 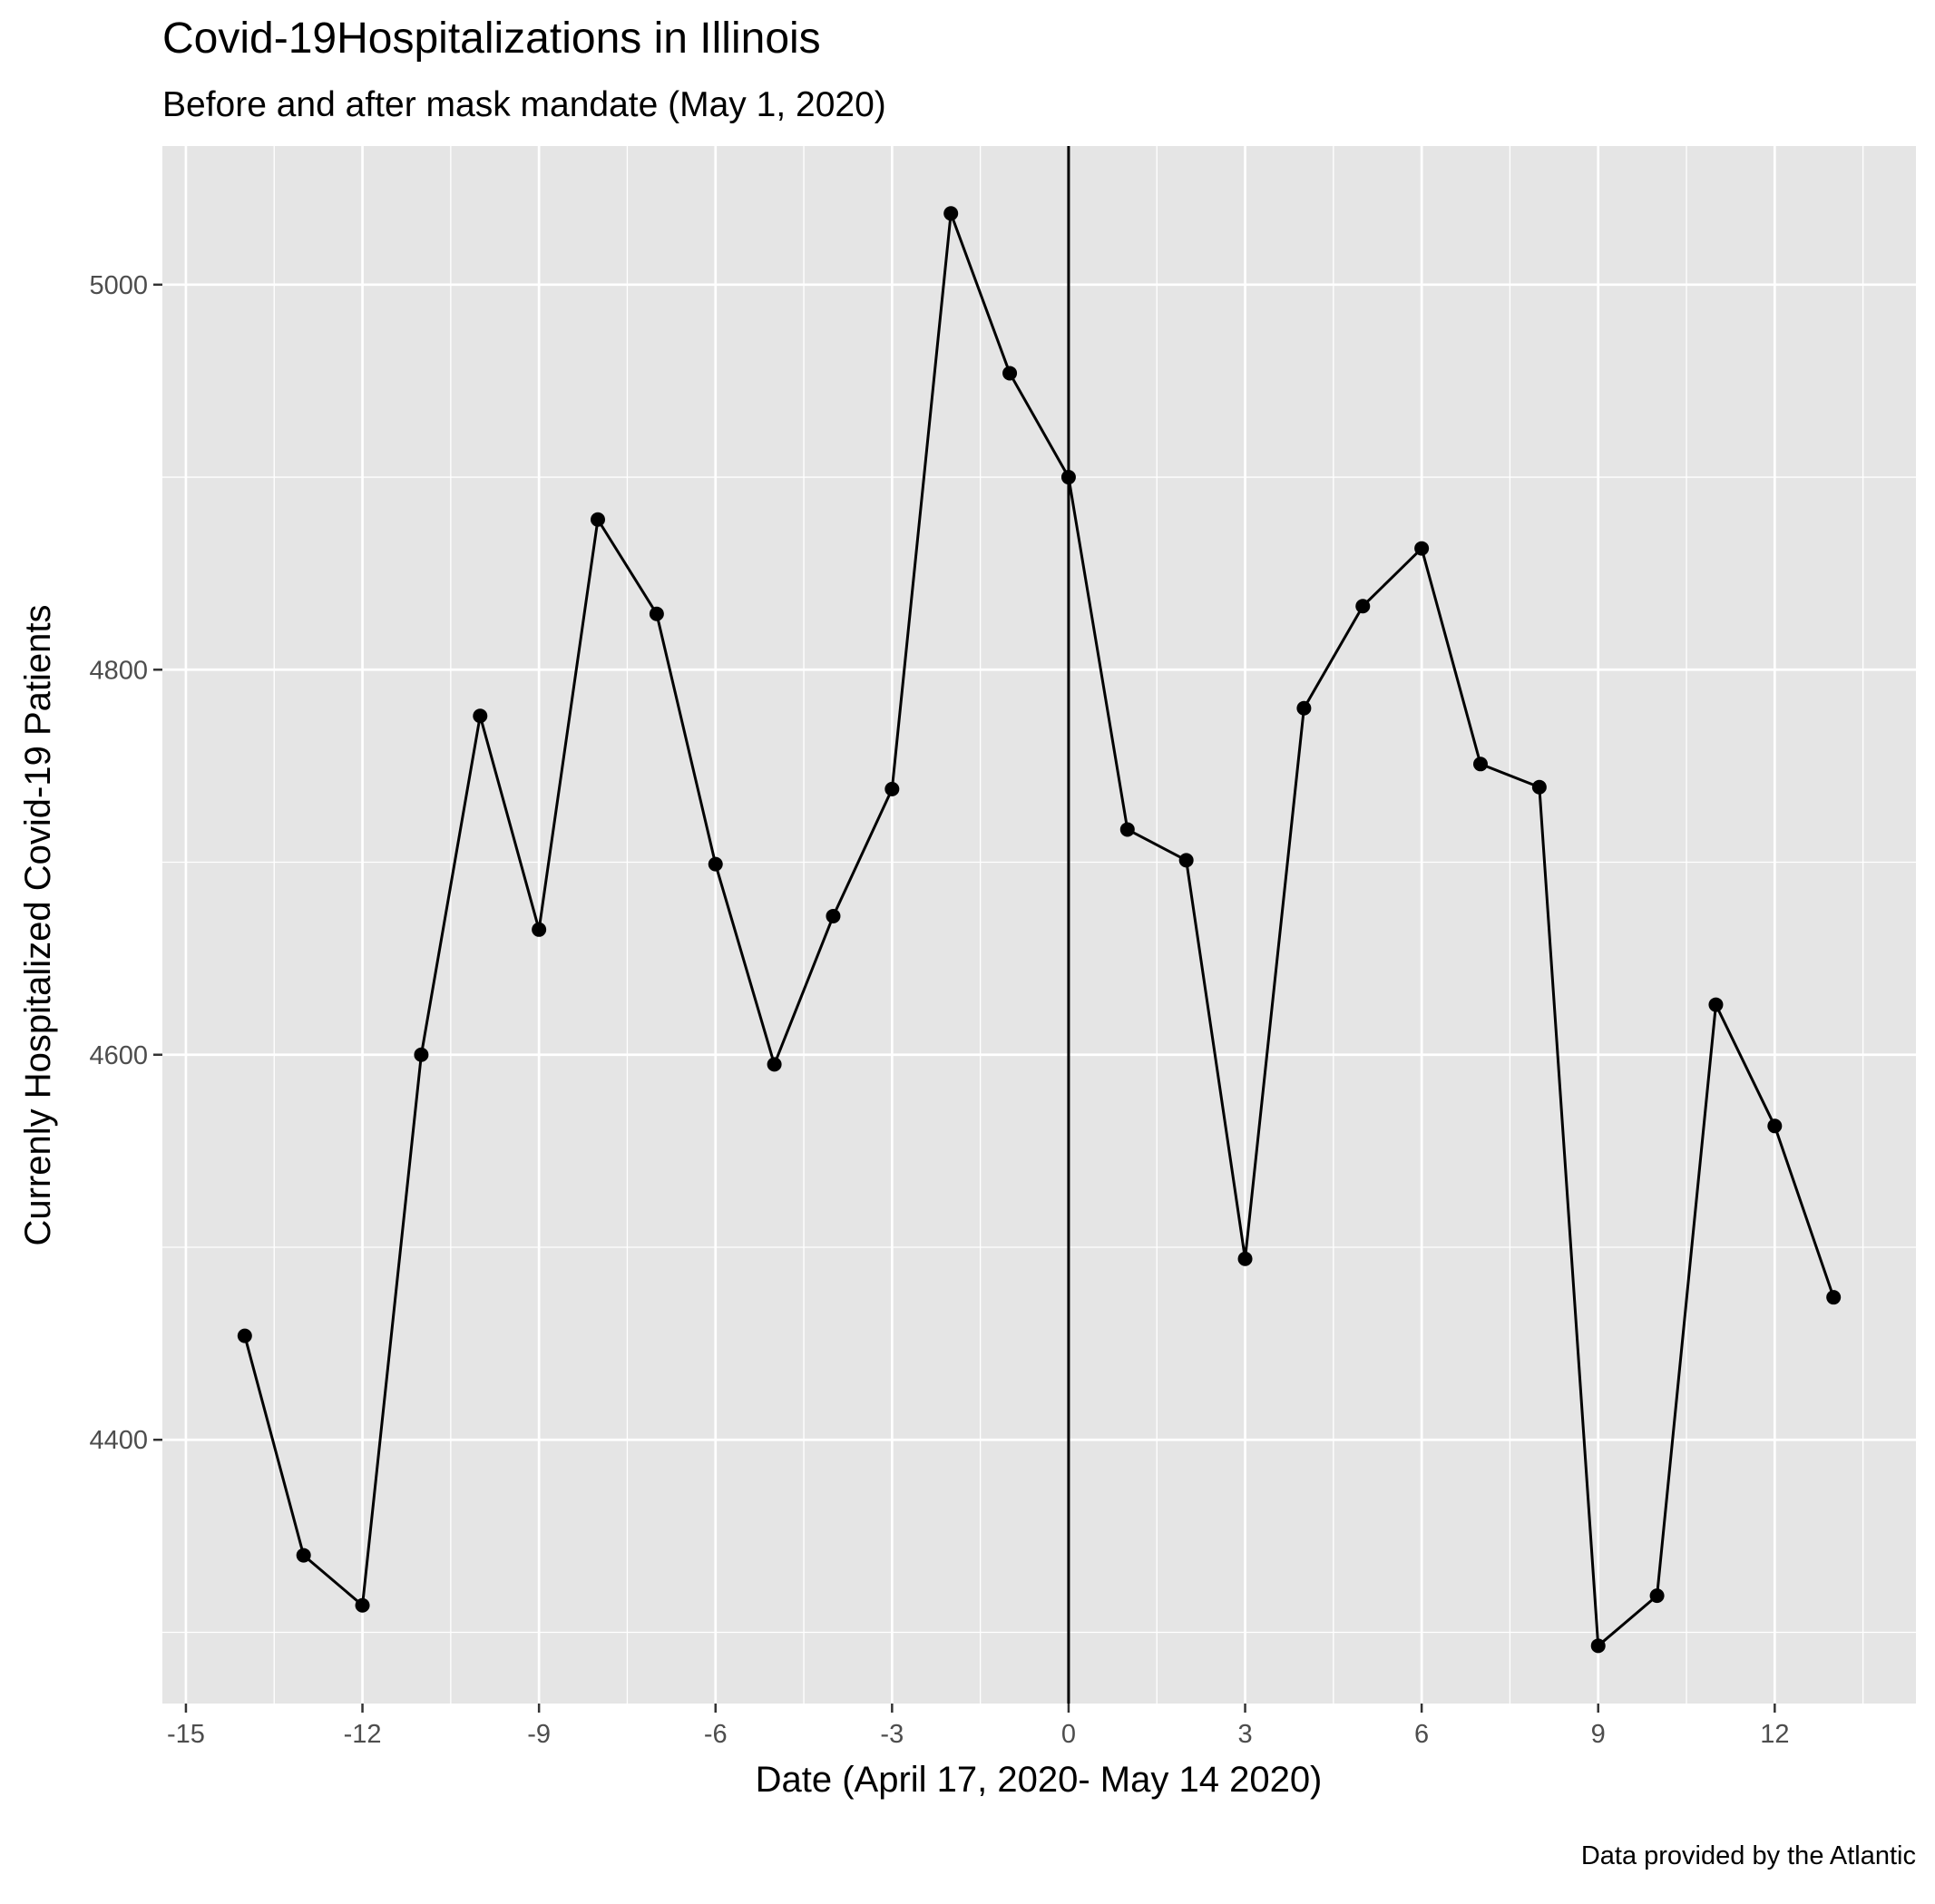 What do you see at coordinates (716, 1734) in the screenshot?
I see `x-tick-label: -6` at bounding box center [716, 1734].